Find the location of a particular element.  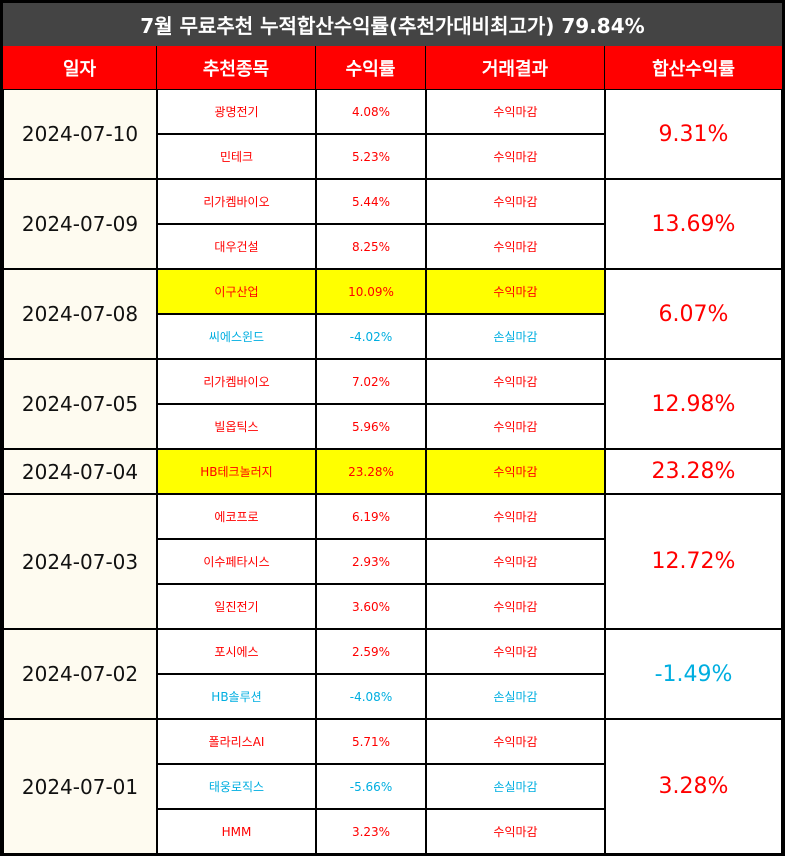

stock-name: 폴라리스AI is located at coordinates (236, 741).